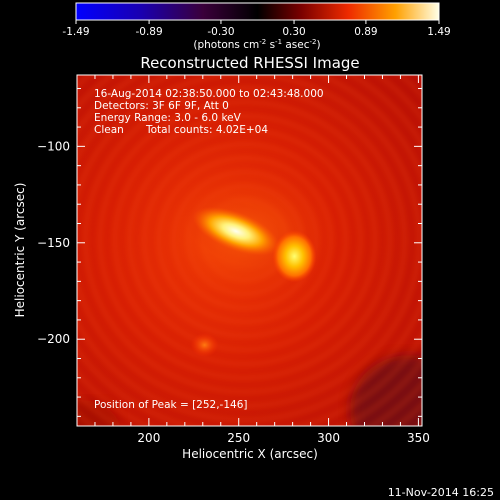 Image resolution: width=500 pixels, height=500 pixels. What do you see at coordinates (249, 63) in the screenshot?
I see `chart-title: Reconstructed RHESSI Image` at bounding box center [249, 63].